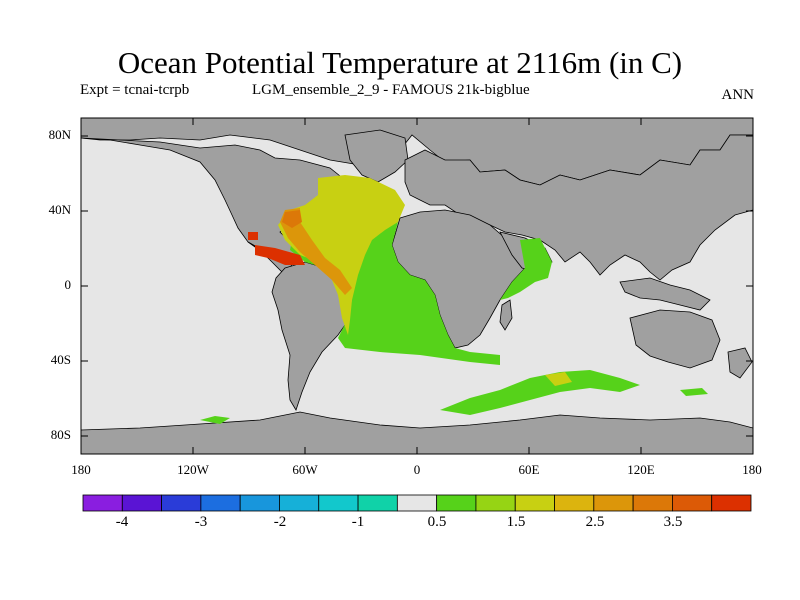 The image size is (800, 600). I want to click on colorbar-label: -3, so click(201, 522).